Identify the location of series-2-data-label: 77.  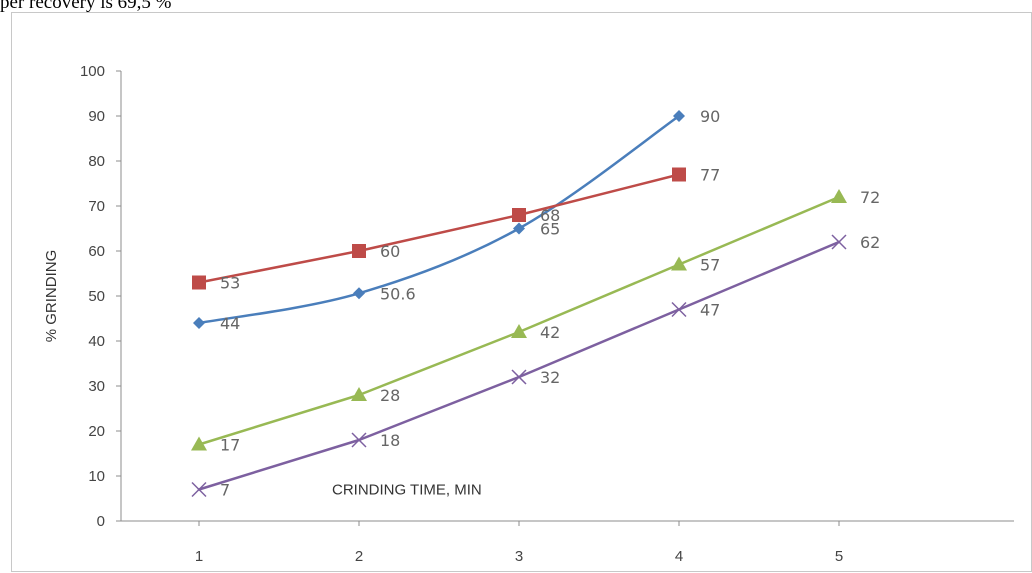
(710, 175).